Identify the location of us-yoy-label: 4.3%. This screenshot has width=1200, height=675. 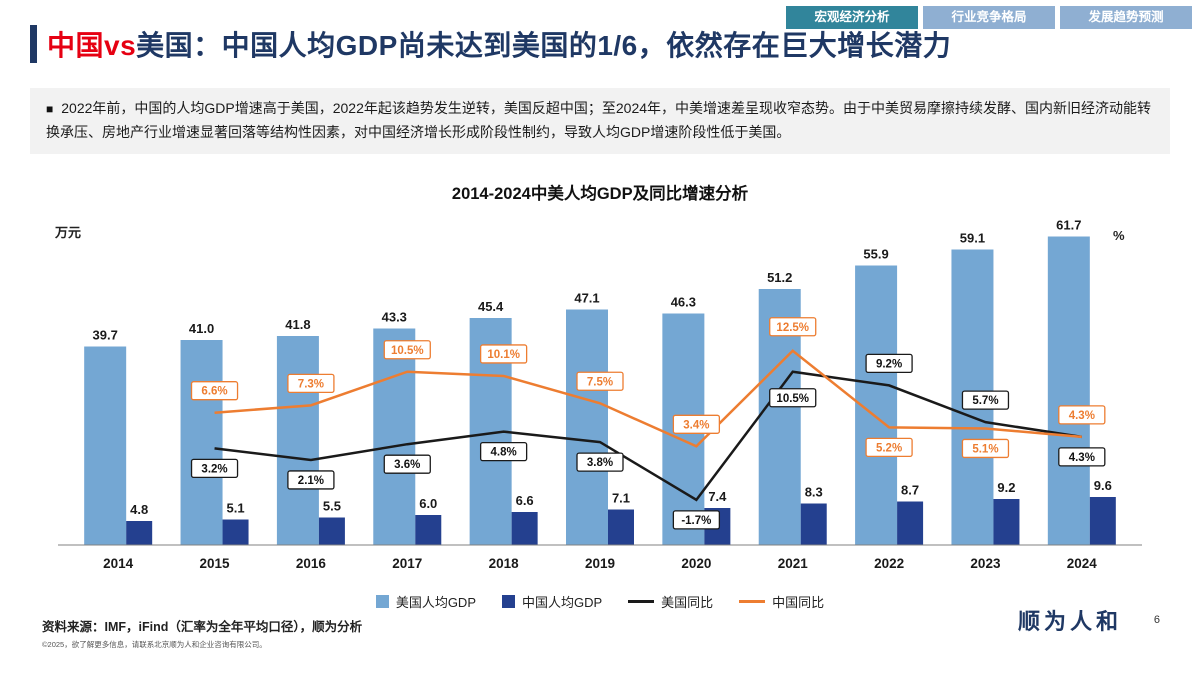
(1082, 458).